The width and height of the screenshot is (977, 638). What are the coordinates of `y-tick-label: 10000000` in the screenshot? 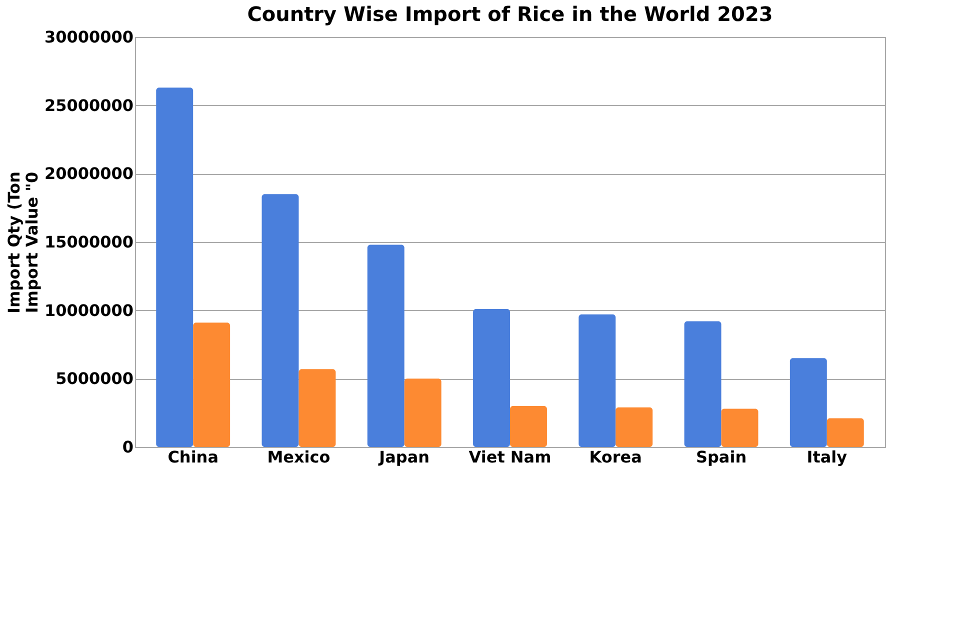 It's located at (89, 310).